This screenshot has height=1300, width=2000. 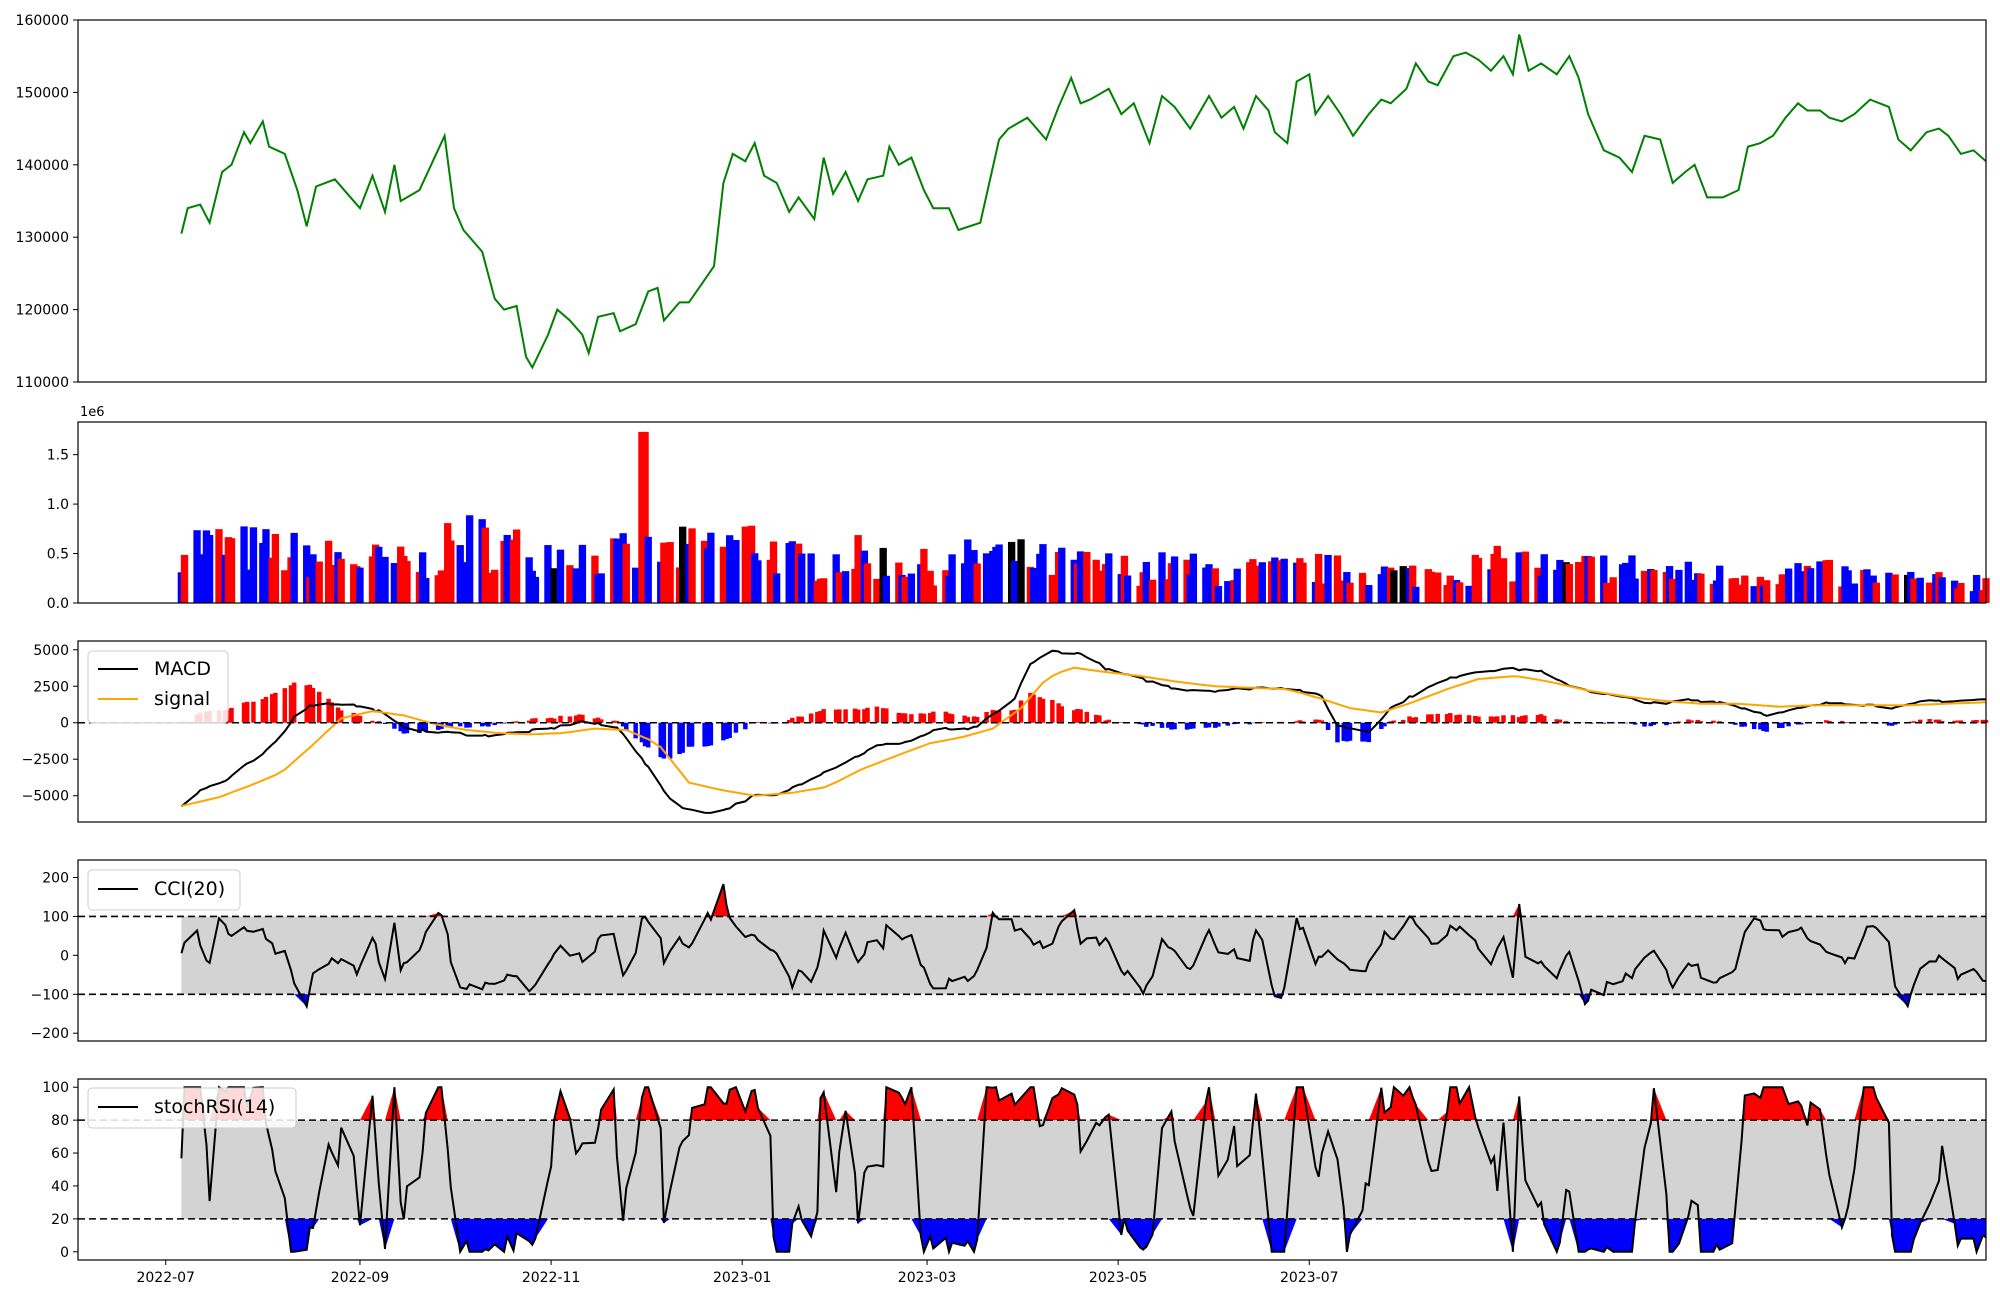 I want to click on macd-ytick-label: 2500, so click(x=51, y=687).